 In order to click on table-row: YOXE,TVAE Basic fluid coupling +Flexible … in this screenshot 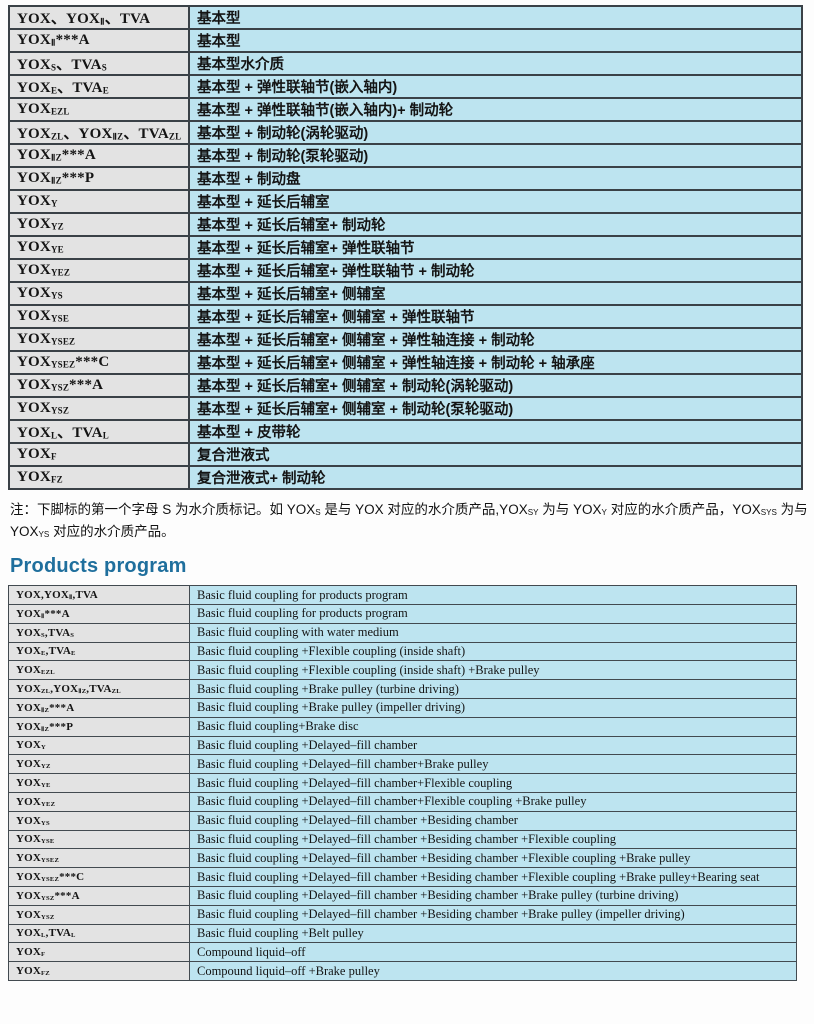, I will do `click(402, 651)`.